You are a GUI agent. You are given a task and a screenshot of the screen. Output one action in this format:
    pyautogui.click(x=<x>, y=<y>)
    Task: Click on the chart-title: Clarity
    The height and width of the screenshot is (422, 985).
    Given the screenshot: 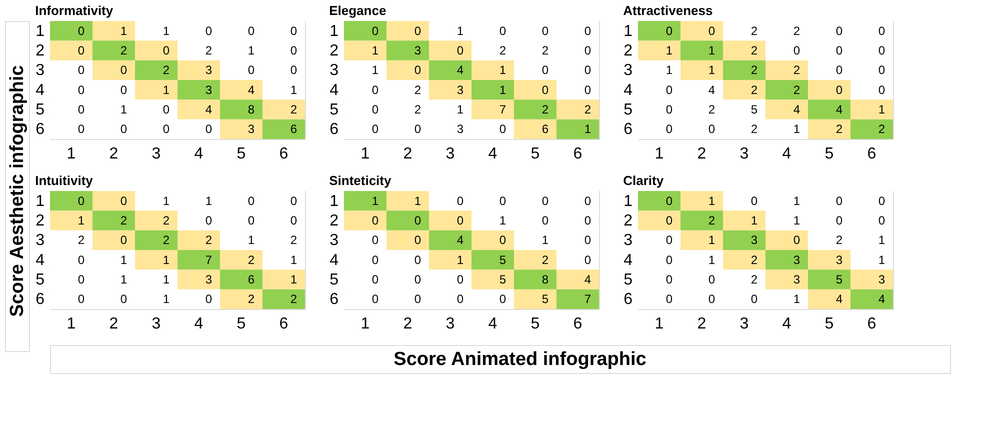 What is the action you would take?
    pyautogui.click(x=643, y=180)
    